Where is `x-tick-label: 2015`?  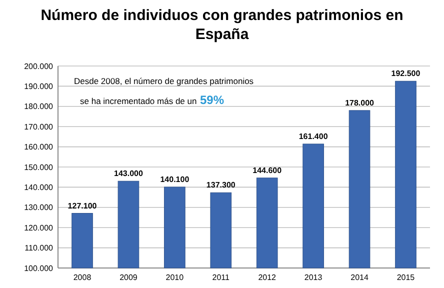 x-tick-label: 2015 is located at coordinates (406, 277).